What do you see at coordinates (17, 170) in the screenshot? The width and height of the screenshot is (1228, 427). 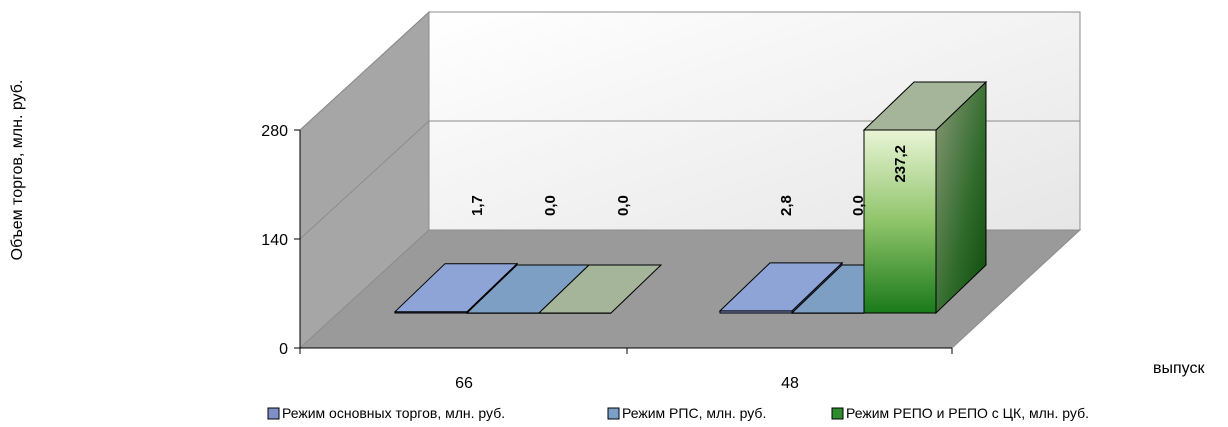 I see `y-axis-title: Объем торгов, млн. руб.` at bounding box center [17, 170].